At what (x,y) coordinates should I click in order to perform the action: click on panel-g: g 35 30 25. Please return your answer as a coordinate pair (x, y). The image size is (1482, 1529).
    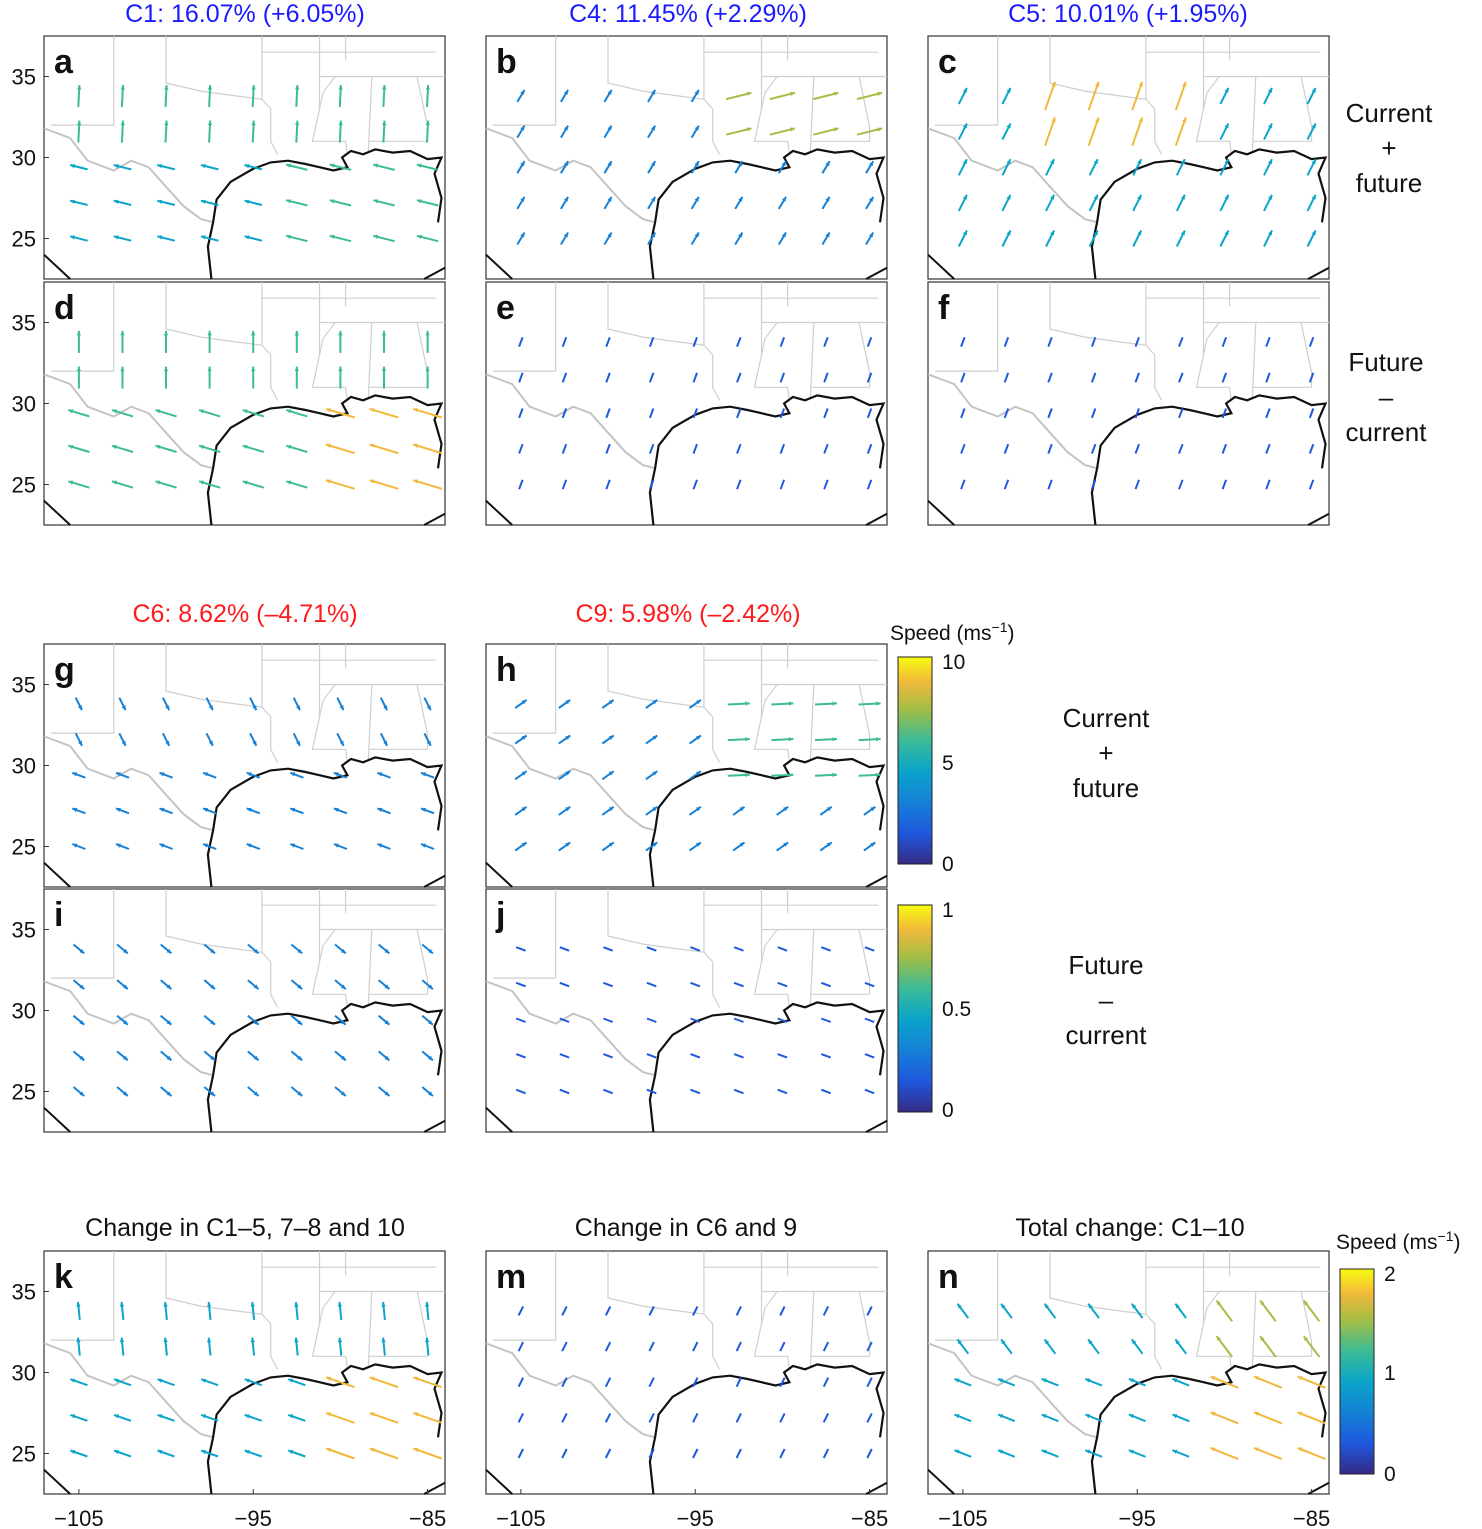
    Looking at the image, I should click on (229, 765).